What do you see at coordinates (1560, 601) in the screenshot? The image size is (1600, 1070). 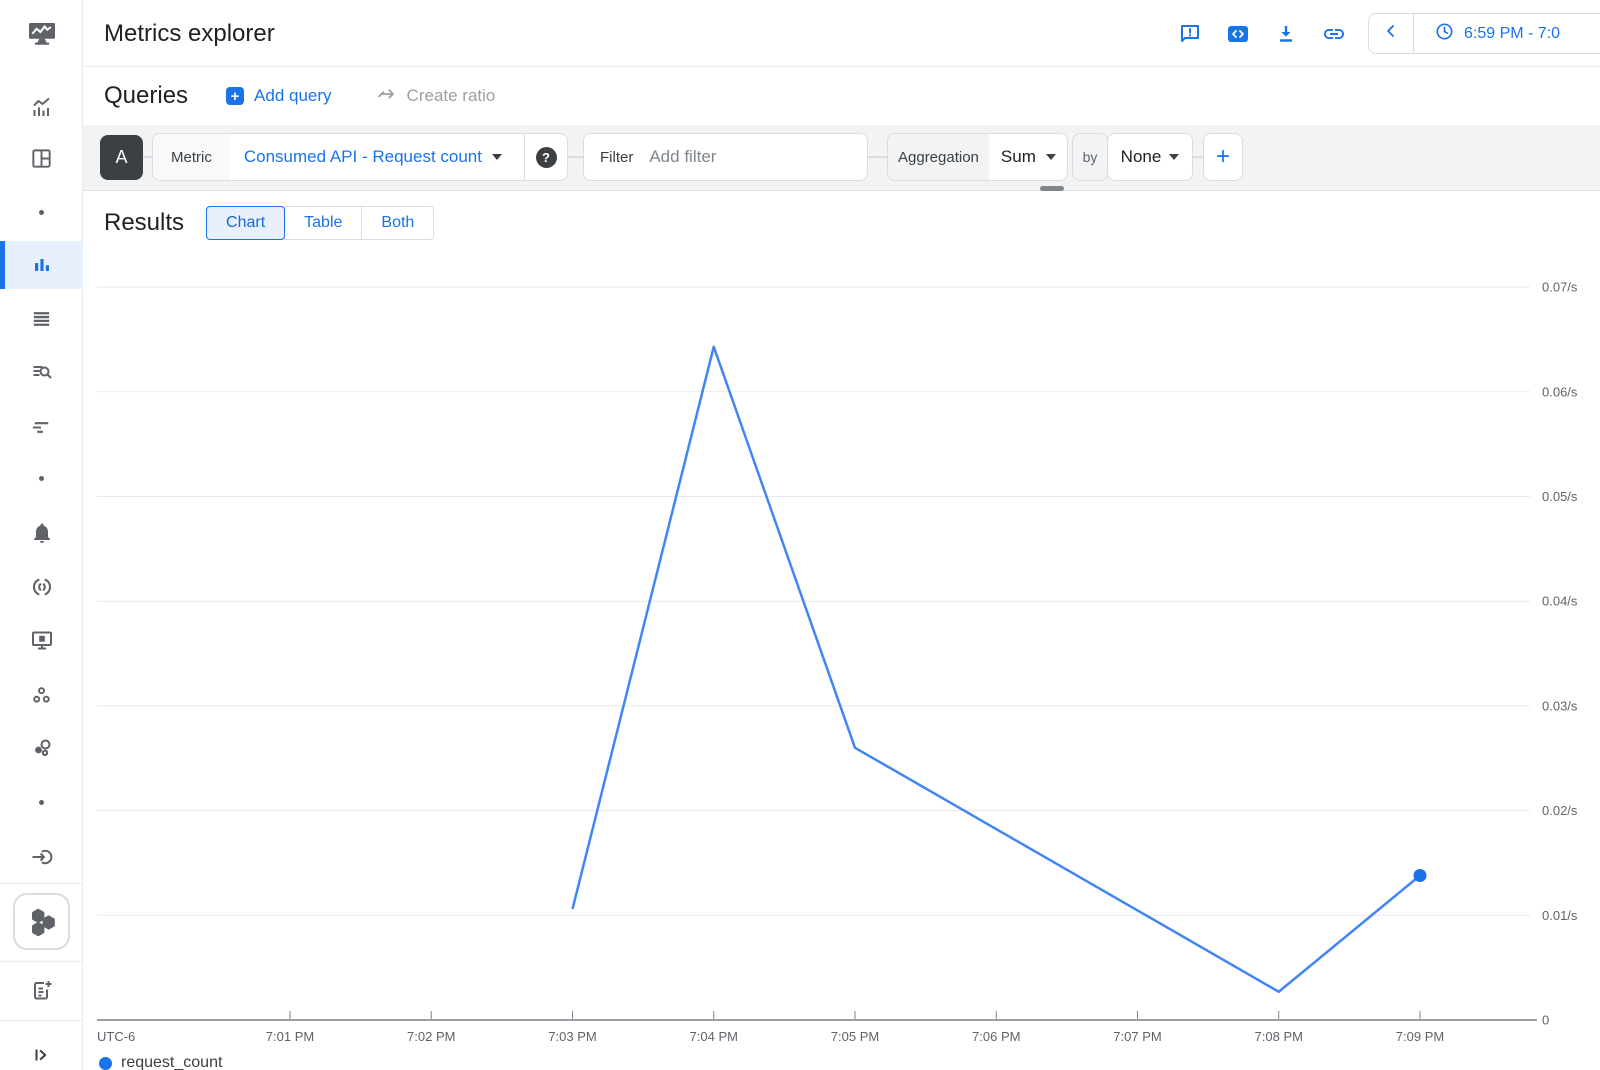 I see `svg-text: 0.04/s` at bounding box center [1560, 601].